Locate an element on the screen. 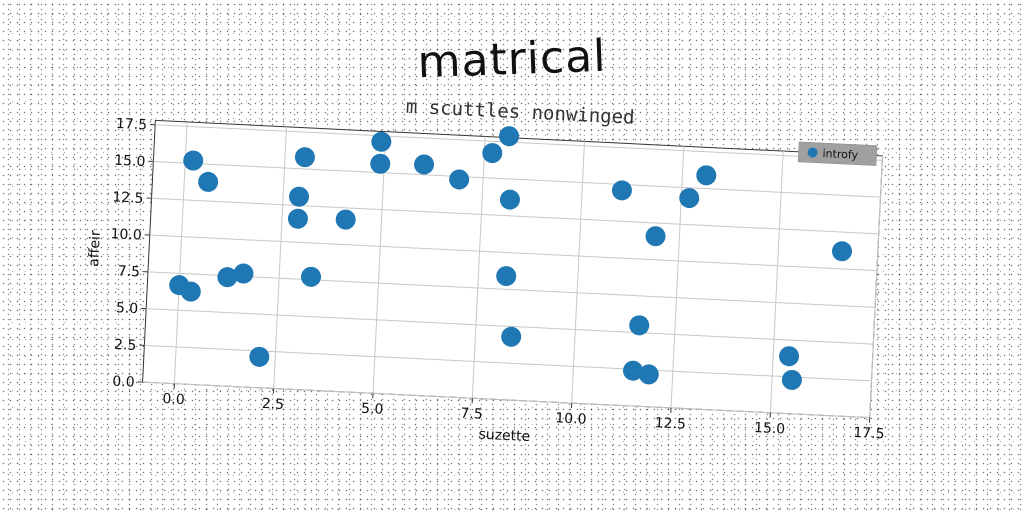 The width and height of the screenshot is (1024, 512). x-tick-label: 10.0 is located at coordinates (571, 419).